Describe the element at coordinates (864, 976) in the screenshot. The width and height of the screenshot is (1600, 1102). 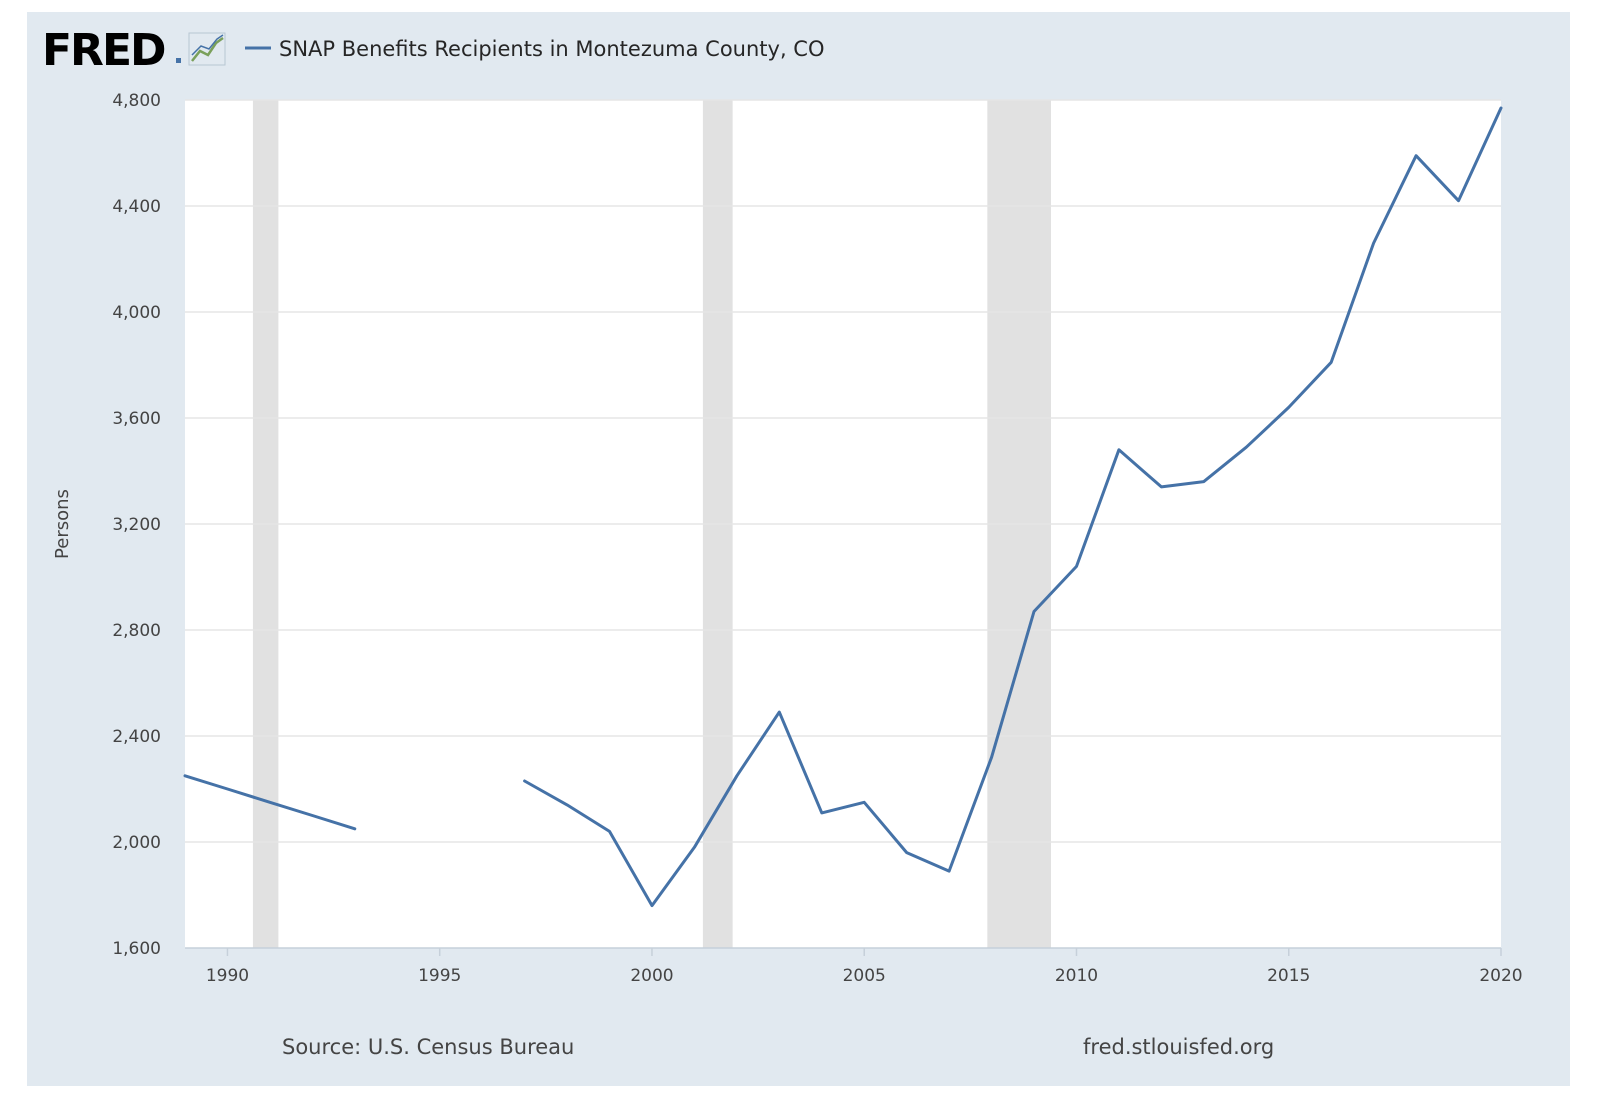
I see `x-tick-label-2005: 2005` at that location.